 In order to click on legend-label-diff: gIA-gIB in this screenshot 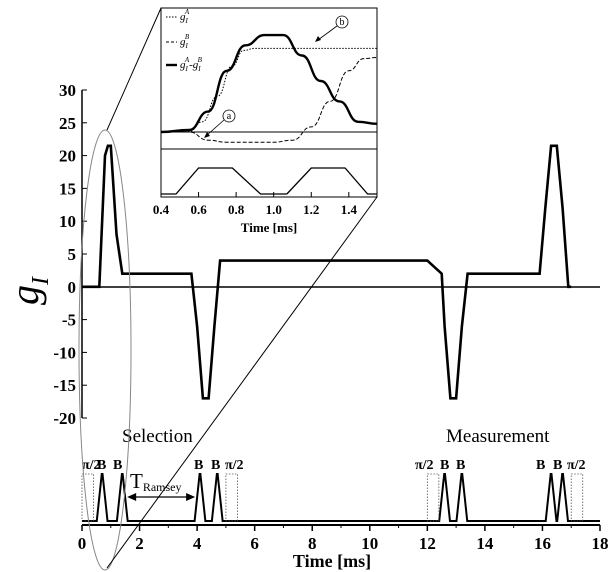, I will do `click(191, 64)`.